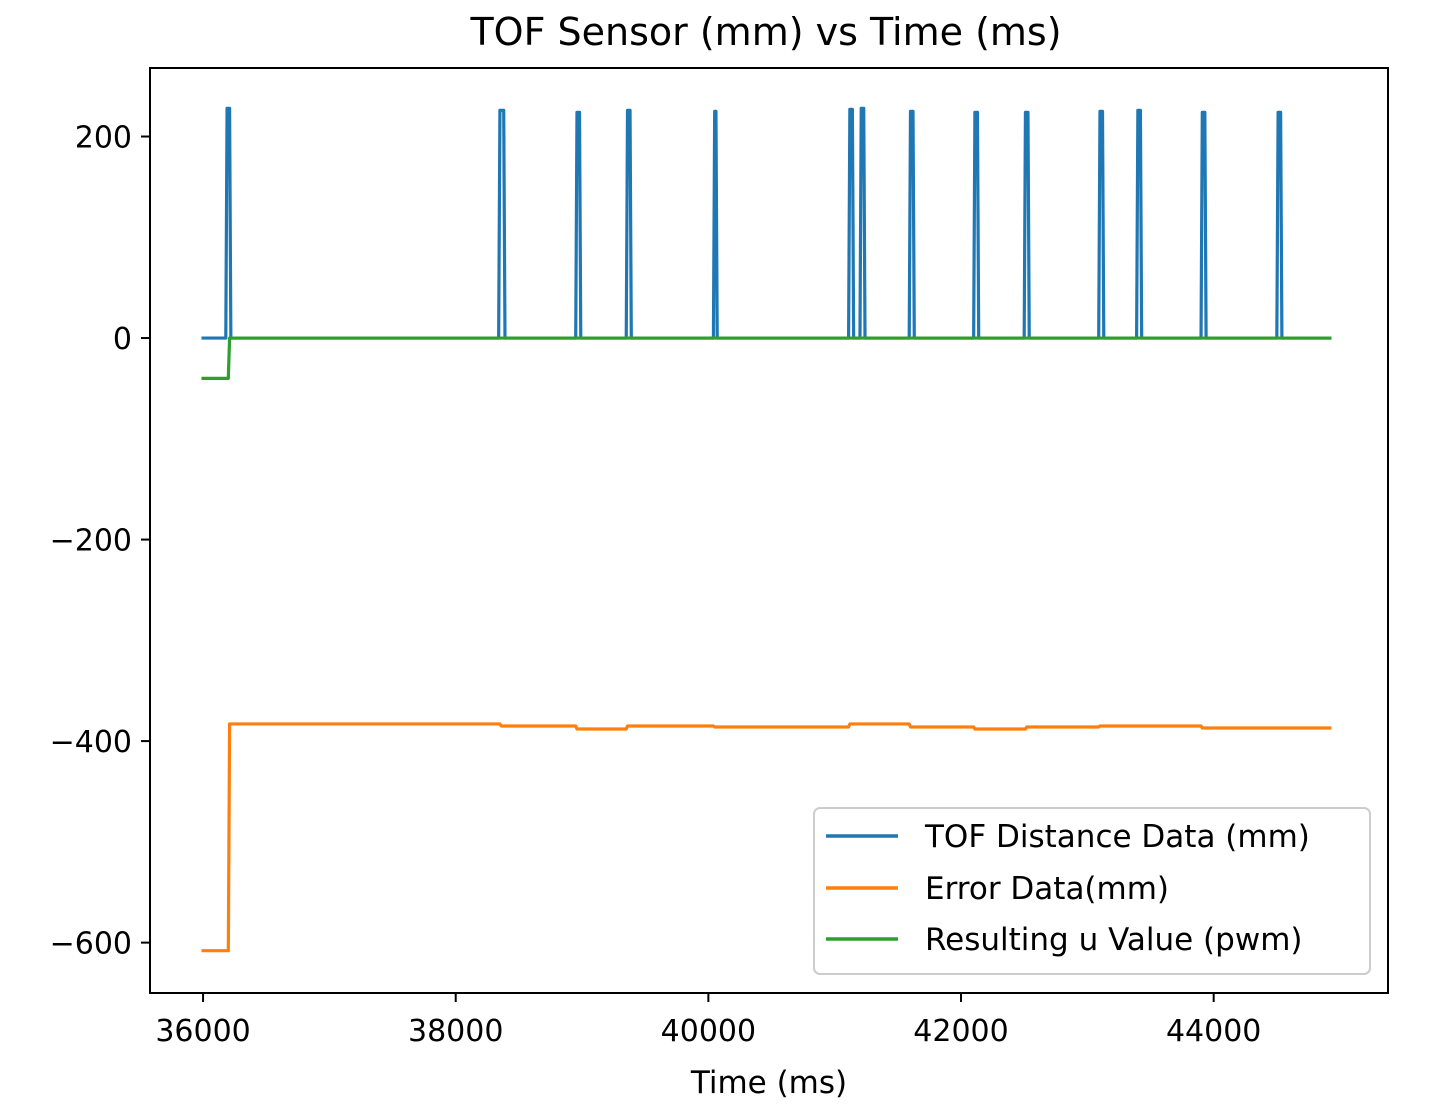  I want to click on x-tick-label: 38000, so click(455, 1031).